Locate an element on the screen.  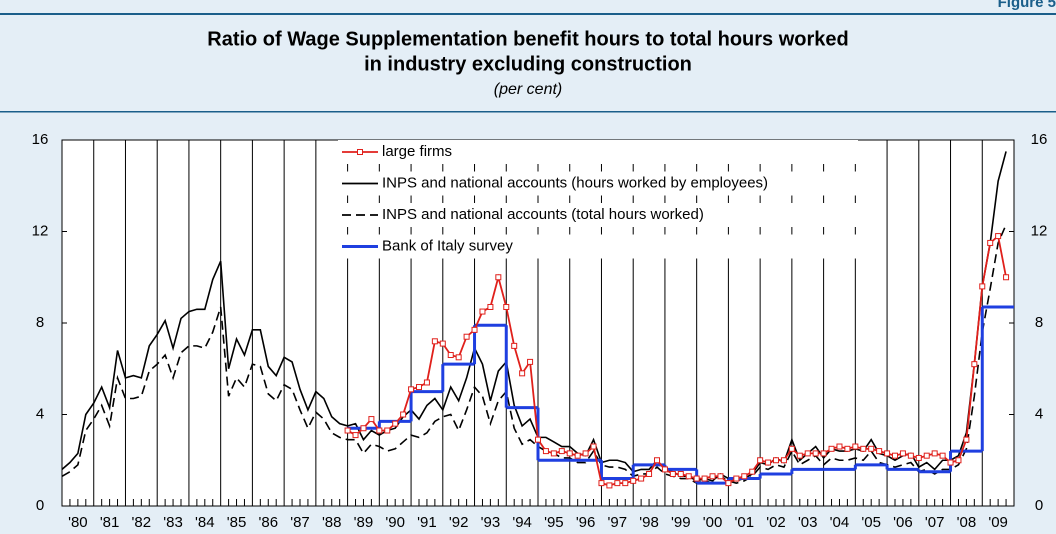
x-tick-label: '87 is located at coordinates (300, 522).